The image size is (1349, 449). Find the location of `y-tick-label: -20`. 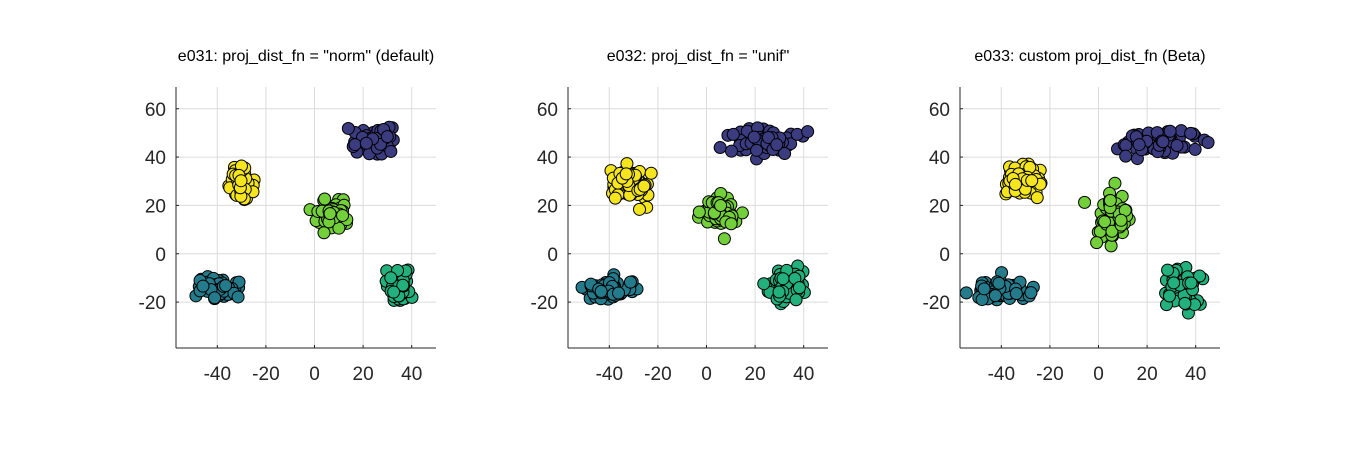

y-tick-label: -20 is located at coordinates (544, 303).